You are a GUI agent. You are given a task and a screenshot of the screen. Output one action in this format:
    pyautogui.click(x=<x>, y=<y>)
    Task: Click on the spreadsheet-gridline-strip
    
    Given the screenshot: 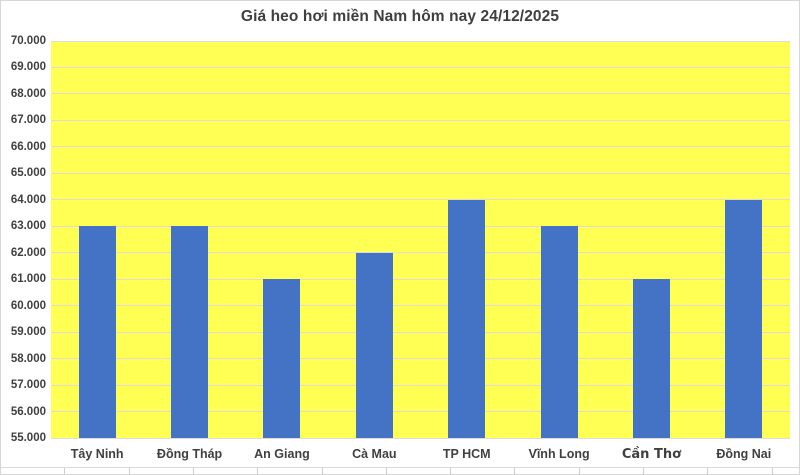 What is the action you would take?
    pyautogui.click(x=400, y=470)
    